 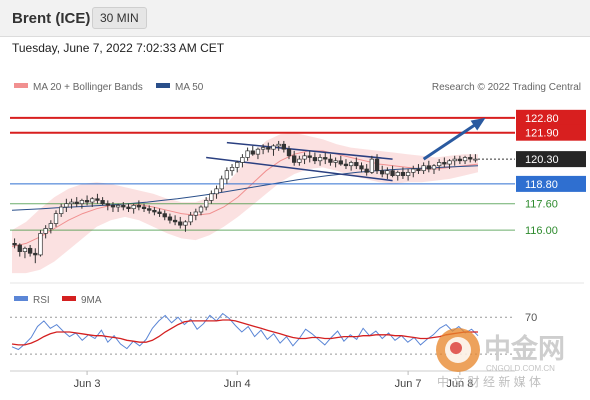 What do you see at coordinates (69, 298) in the screenshot?
I see `legend-swatch-9ma` at bounding box center [69, 298].